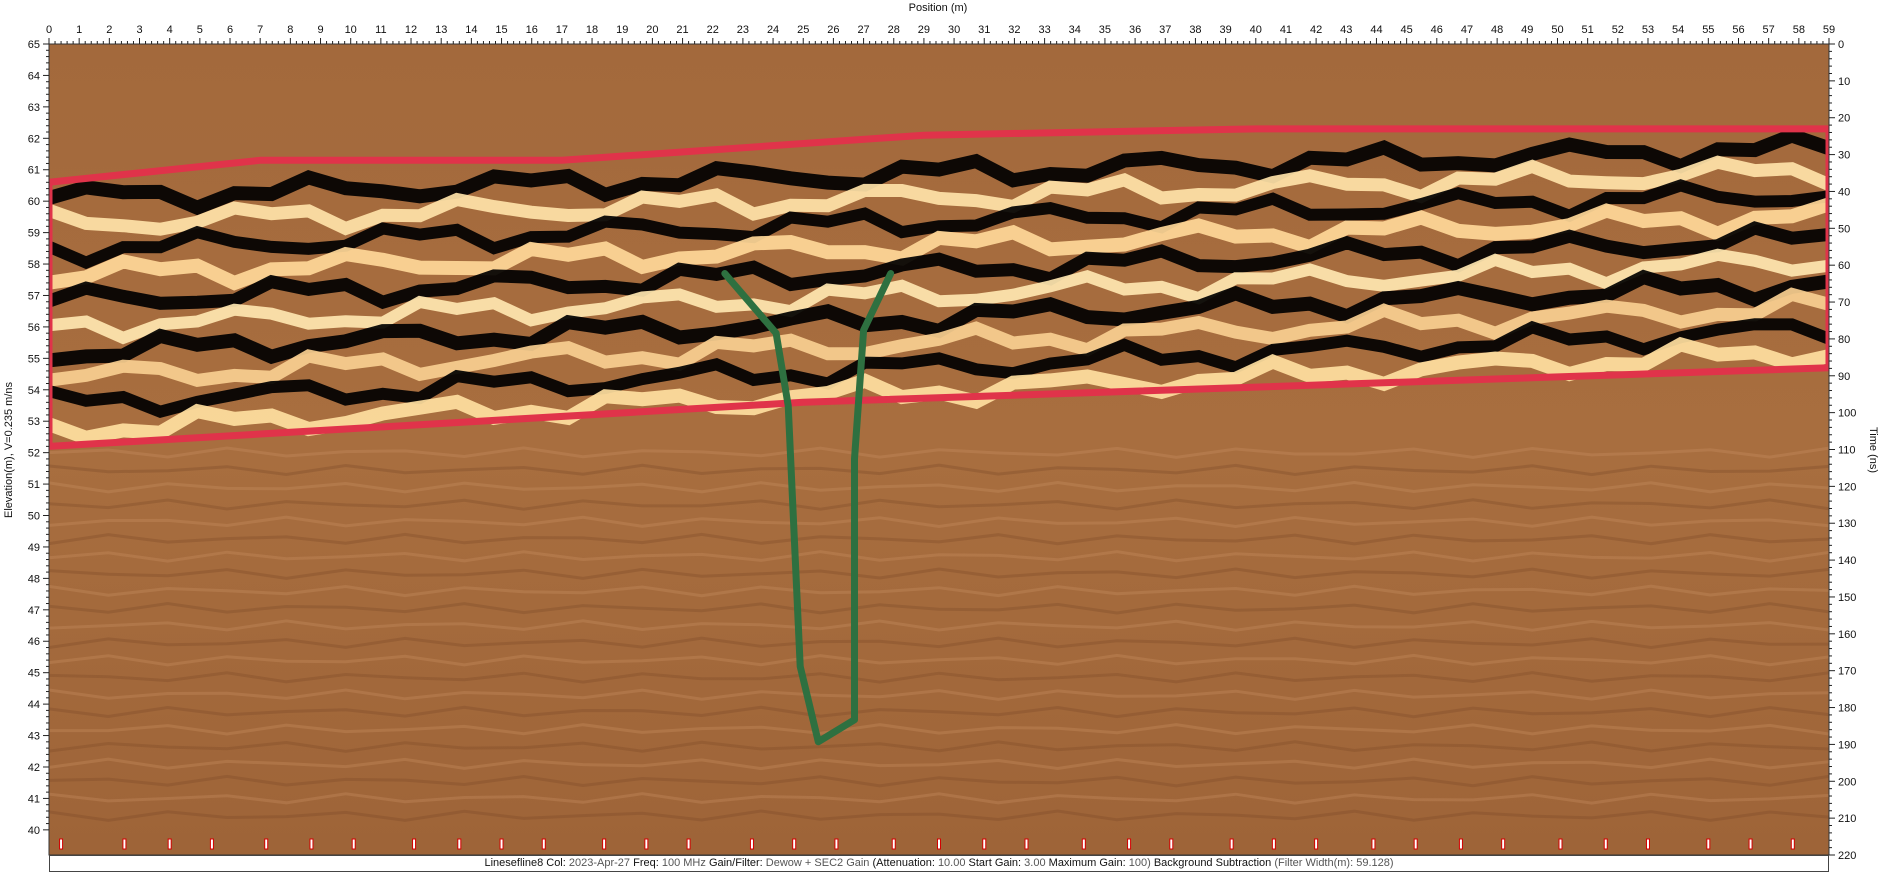 This screenshot has width=1883, height=876. What do you see at coordinates (1557, 30) in the screenshot?
I see `x-tick-label: 50` at bounding box center [1557, 30].